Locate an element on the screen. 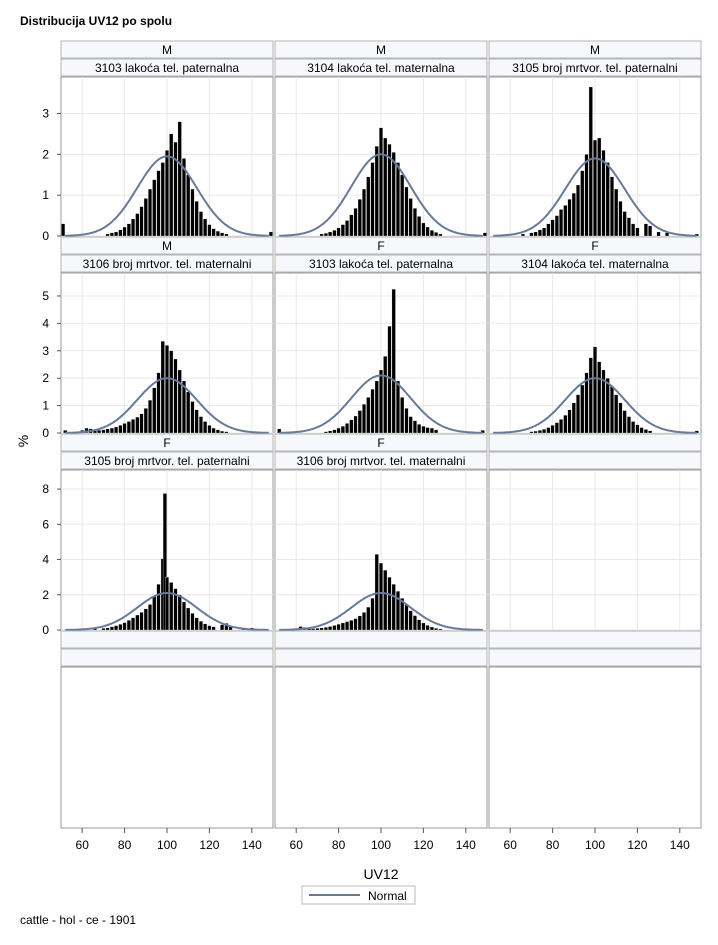 This screenshot has width=718, height=945. x-tick-label: 60 is located at coordinates (83, 845).